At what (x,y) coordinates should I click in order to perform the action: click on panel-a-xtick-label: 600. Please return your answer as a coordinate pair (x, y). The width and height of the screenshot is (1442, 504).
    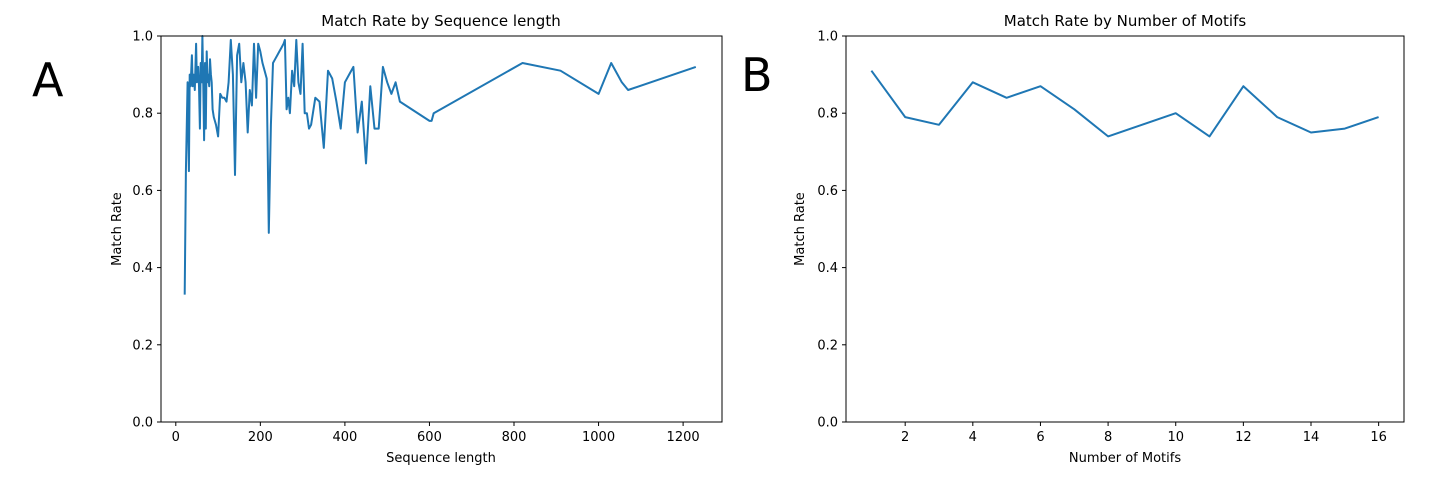
    Looking at the image, I should click on (429, 437).